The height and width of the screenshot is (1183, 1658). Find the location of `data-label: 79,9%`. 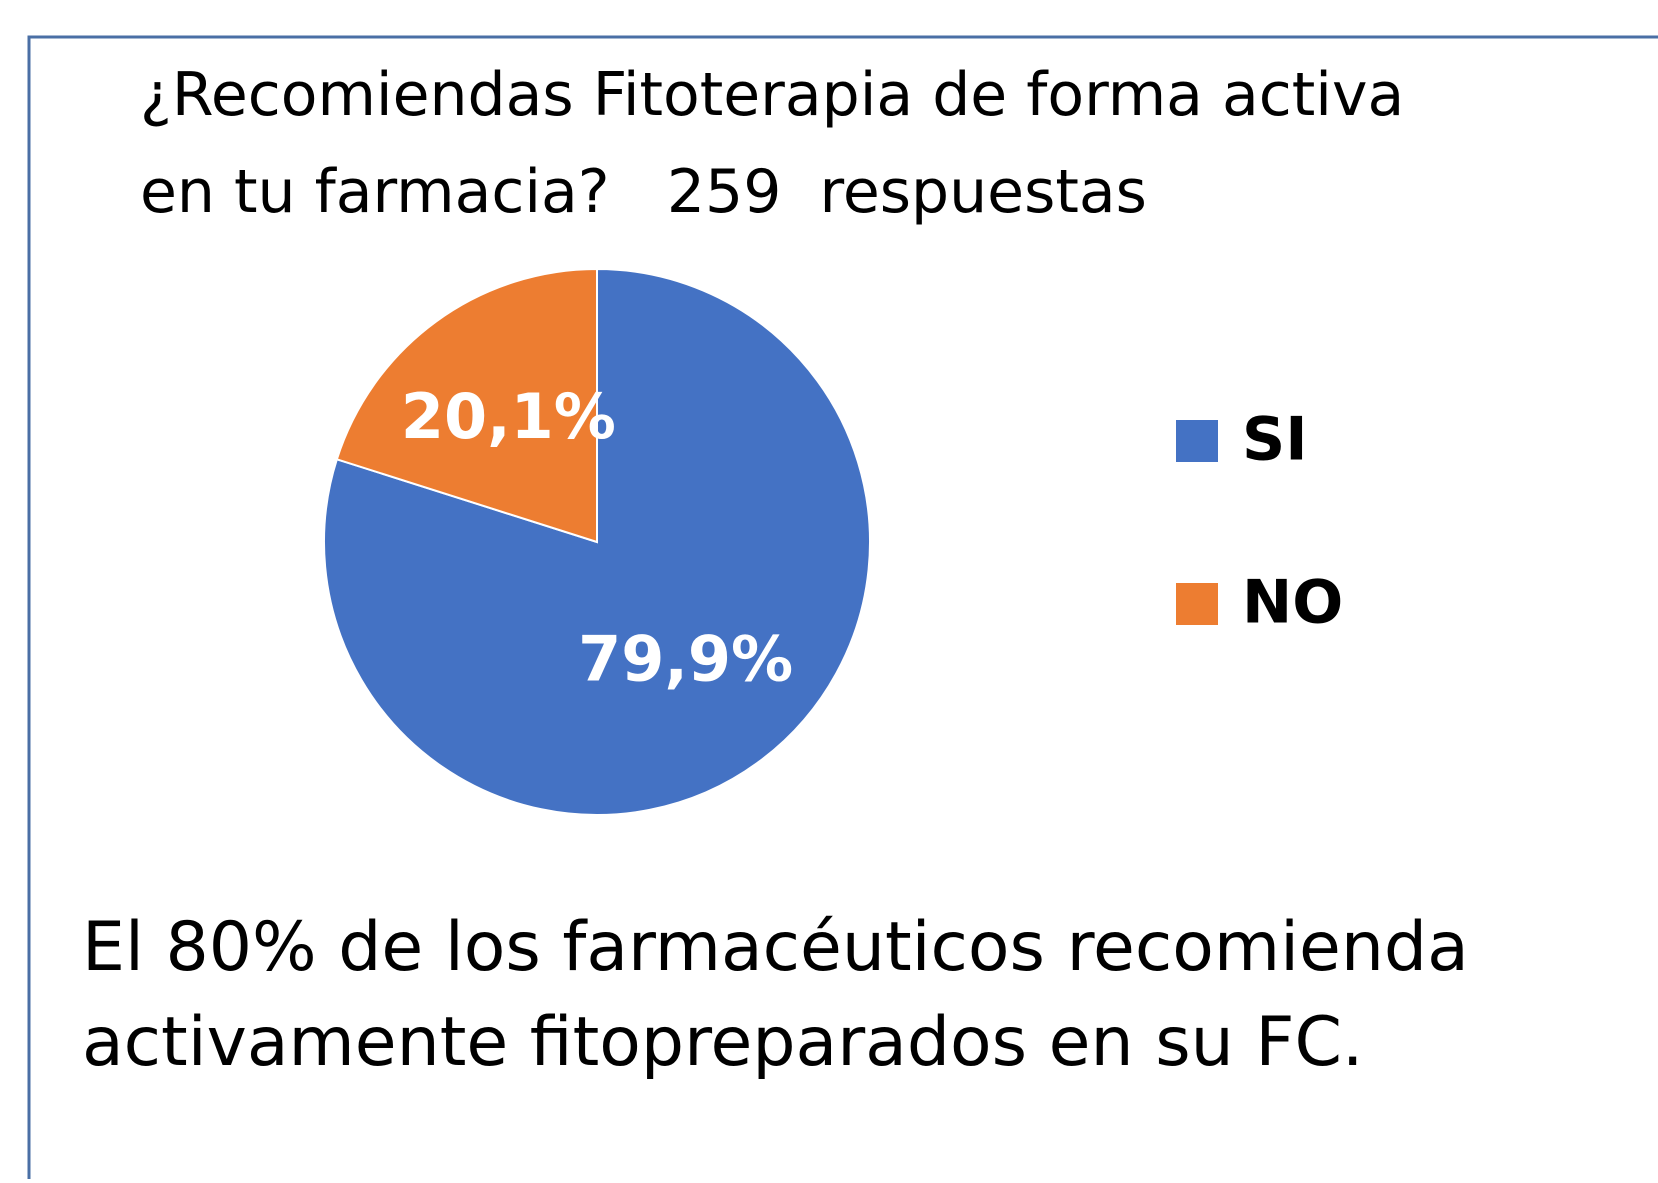

data-label: 79,9% is located at coordinates (685, 658).